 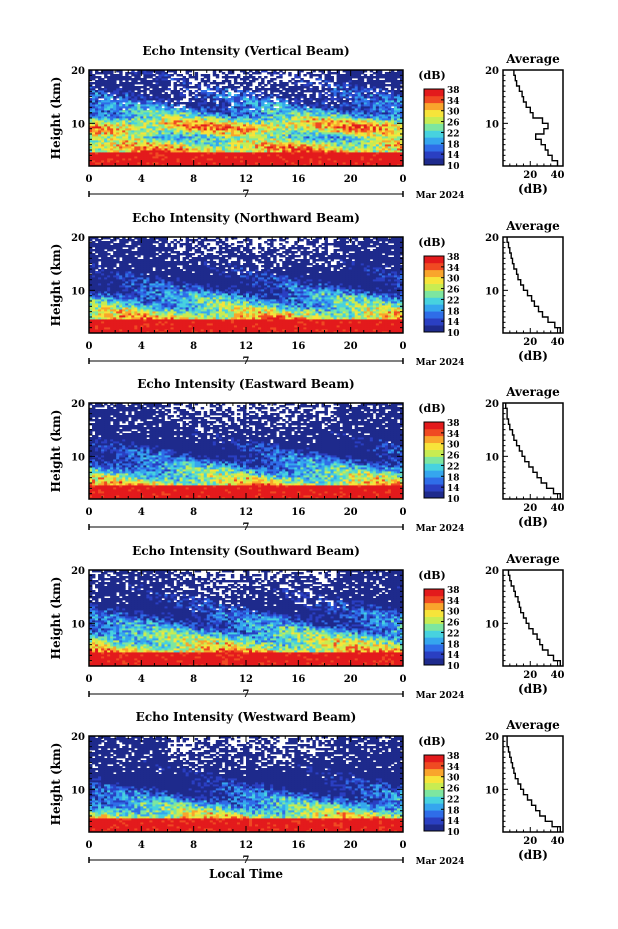 What do you see at coordinates (431, 75) in the screenshot?
I see `colorbar-unit: (dB)` at bounding box center [431, 75].